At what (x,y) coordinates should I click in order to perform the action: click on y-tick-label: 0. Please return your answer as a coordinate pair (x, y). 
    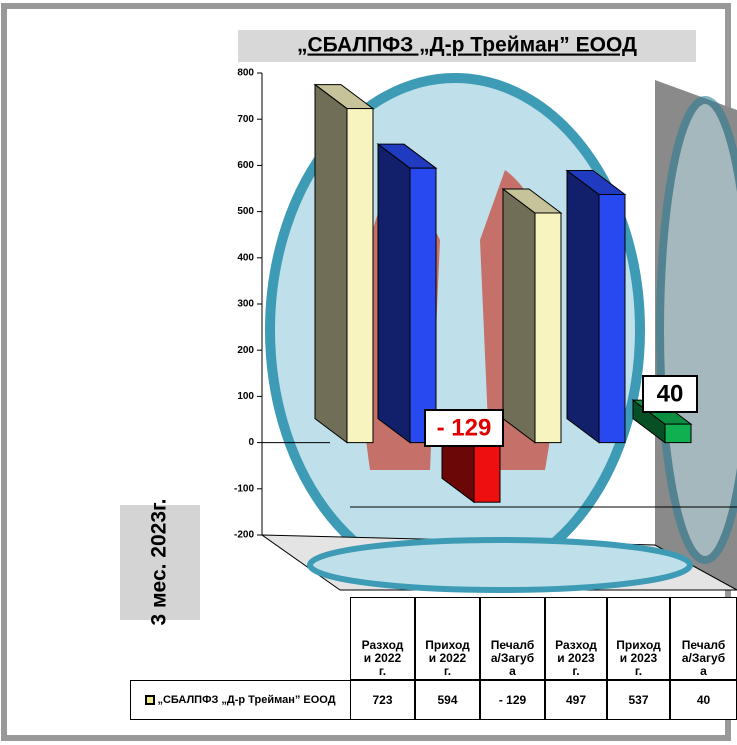
    Looking at the image, I should click on (251, 442).